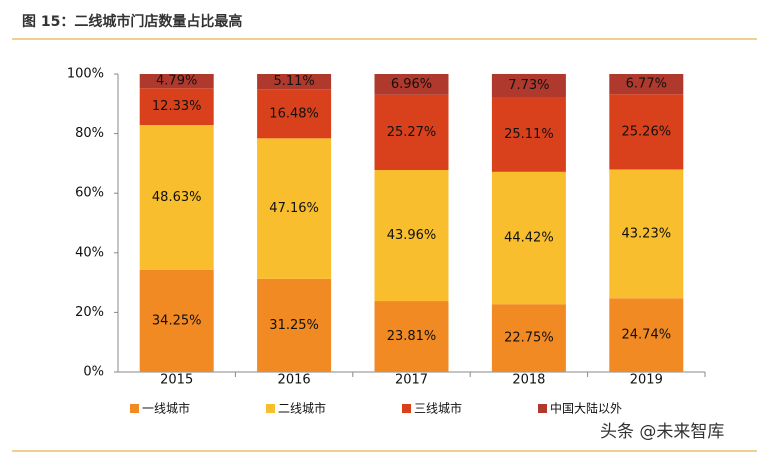 The image size is (757, 453). I want to click on value-label: 25.27%, so click(412, 132).